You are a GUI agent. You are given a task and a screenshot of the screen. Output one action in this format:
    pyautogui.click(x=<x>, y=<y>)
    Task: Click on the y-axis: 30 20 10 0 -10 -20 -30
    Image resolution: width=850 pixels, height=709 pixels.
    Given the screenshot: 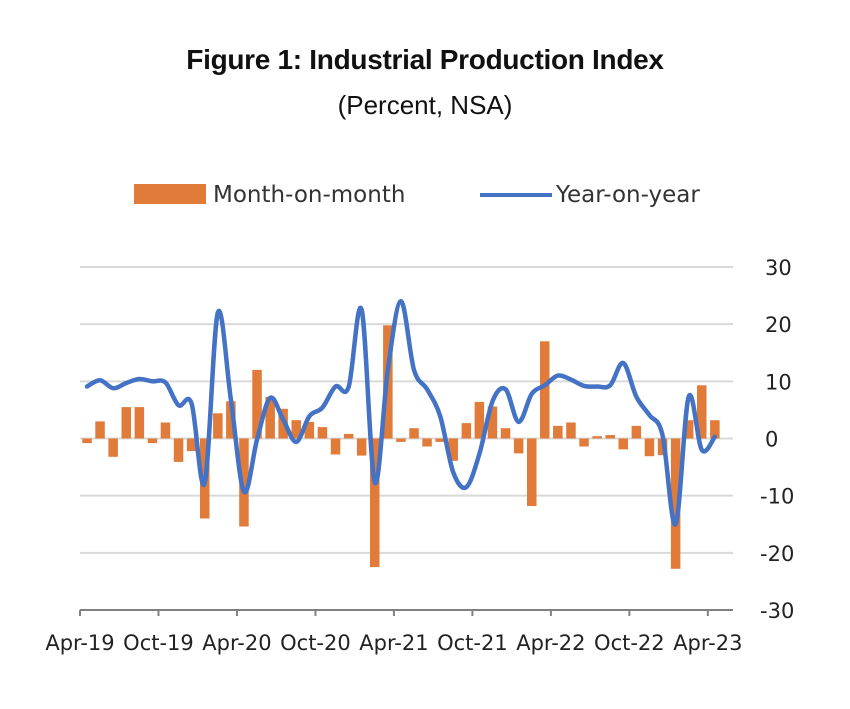 What is the action you would take?
    pyautogui.click(x=777, y=439)
    